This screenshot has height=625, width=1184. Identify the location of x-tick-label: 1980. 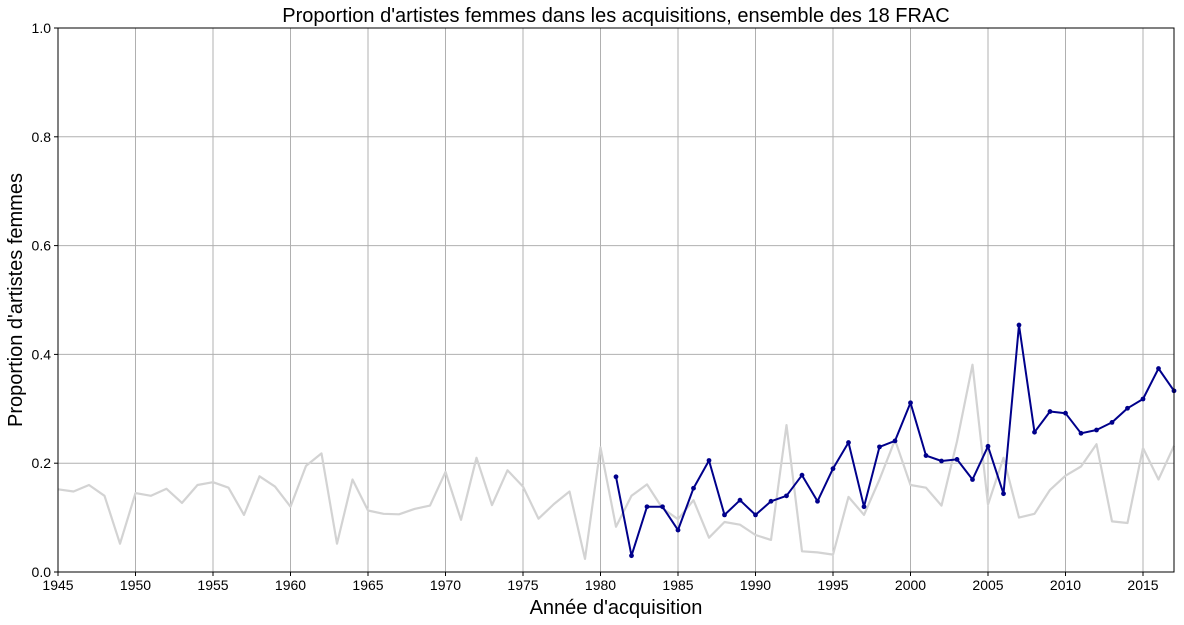
(600, 585).